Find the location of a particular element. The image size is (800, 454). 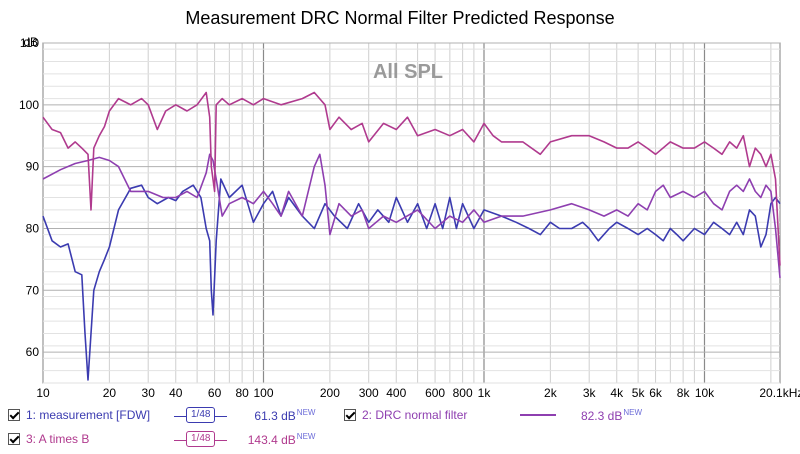

legend-series-name: 3: A times B is located at coordinates (58, 439).